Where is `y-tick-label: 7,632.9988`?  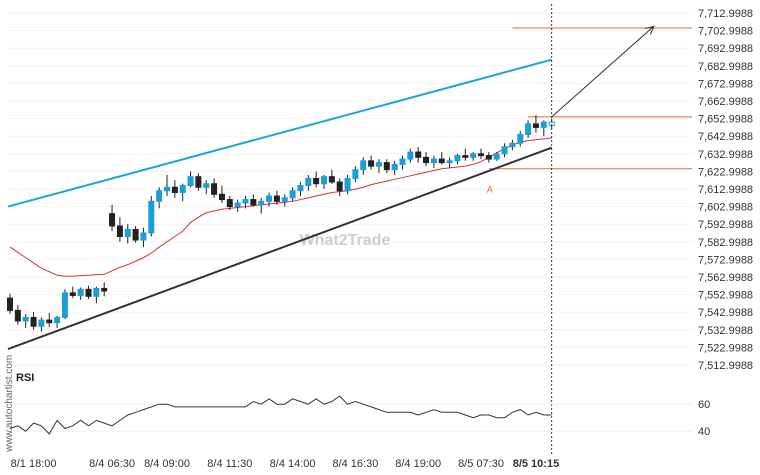 y-tick-label: 7,632.9988 is located at coordinates (725, 155).